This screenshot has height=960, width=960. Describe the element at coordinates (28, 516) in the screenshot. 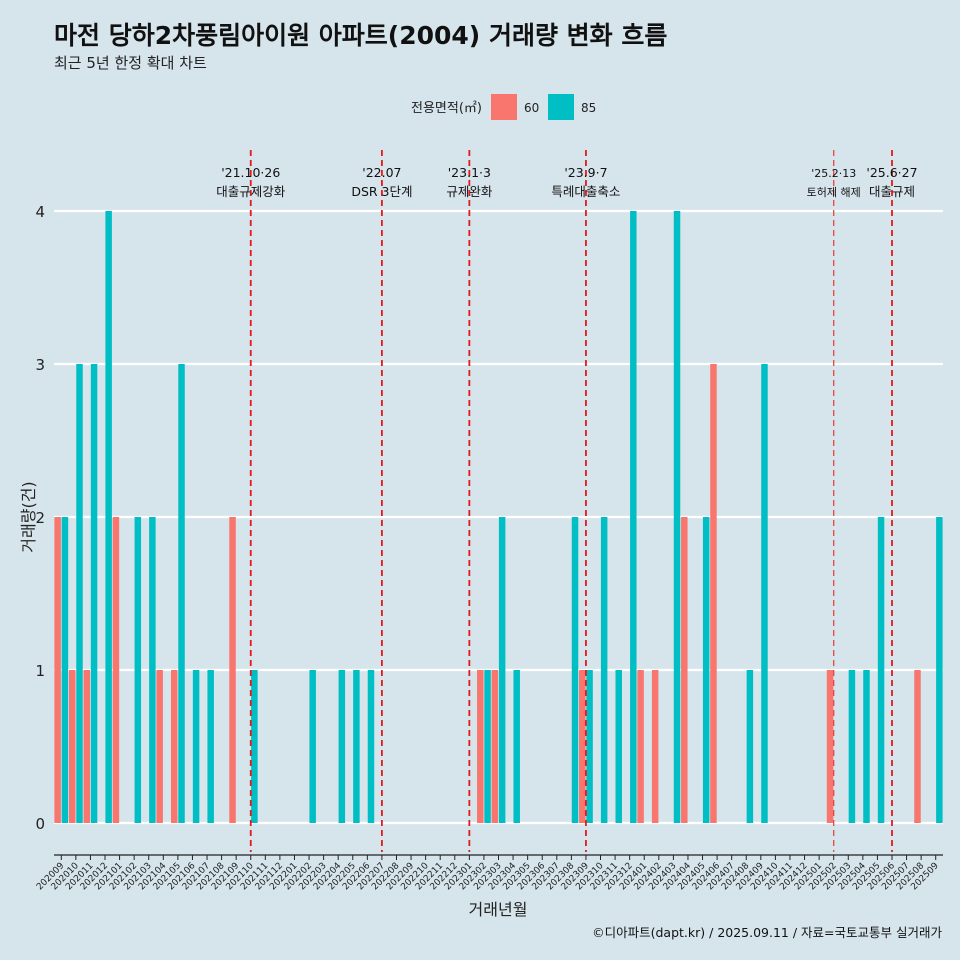

I see `y-axis-title: 거래량(건)` at that location.